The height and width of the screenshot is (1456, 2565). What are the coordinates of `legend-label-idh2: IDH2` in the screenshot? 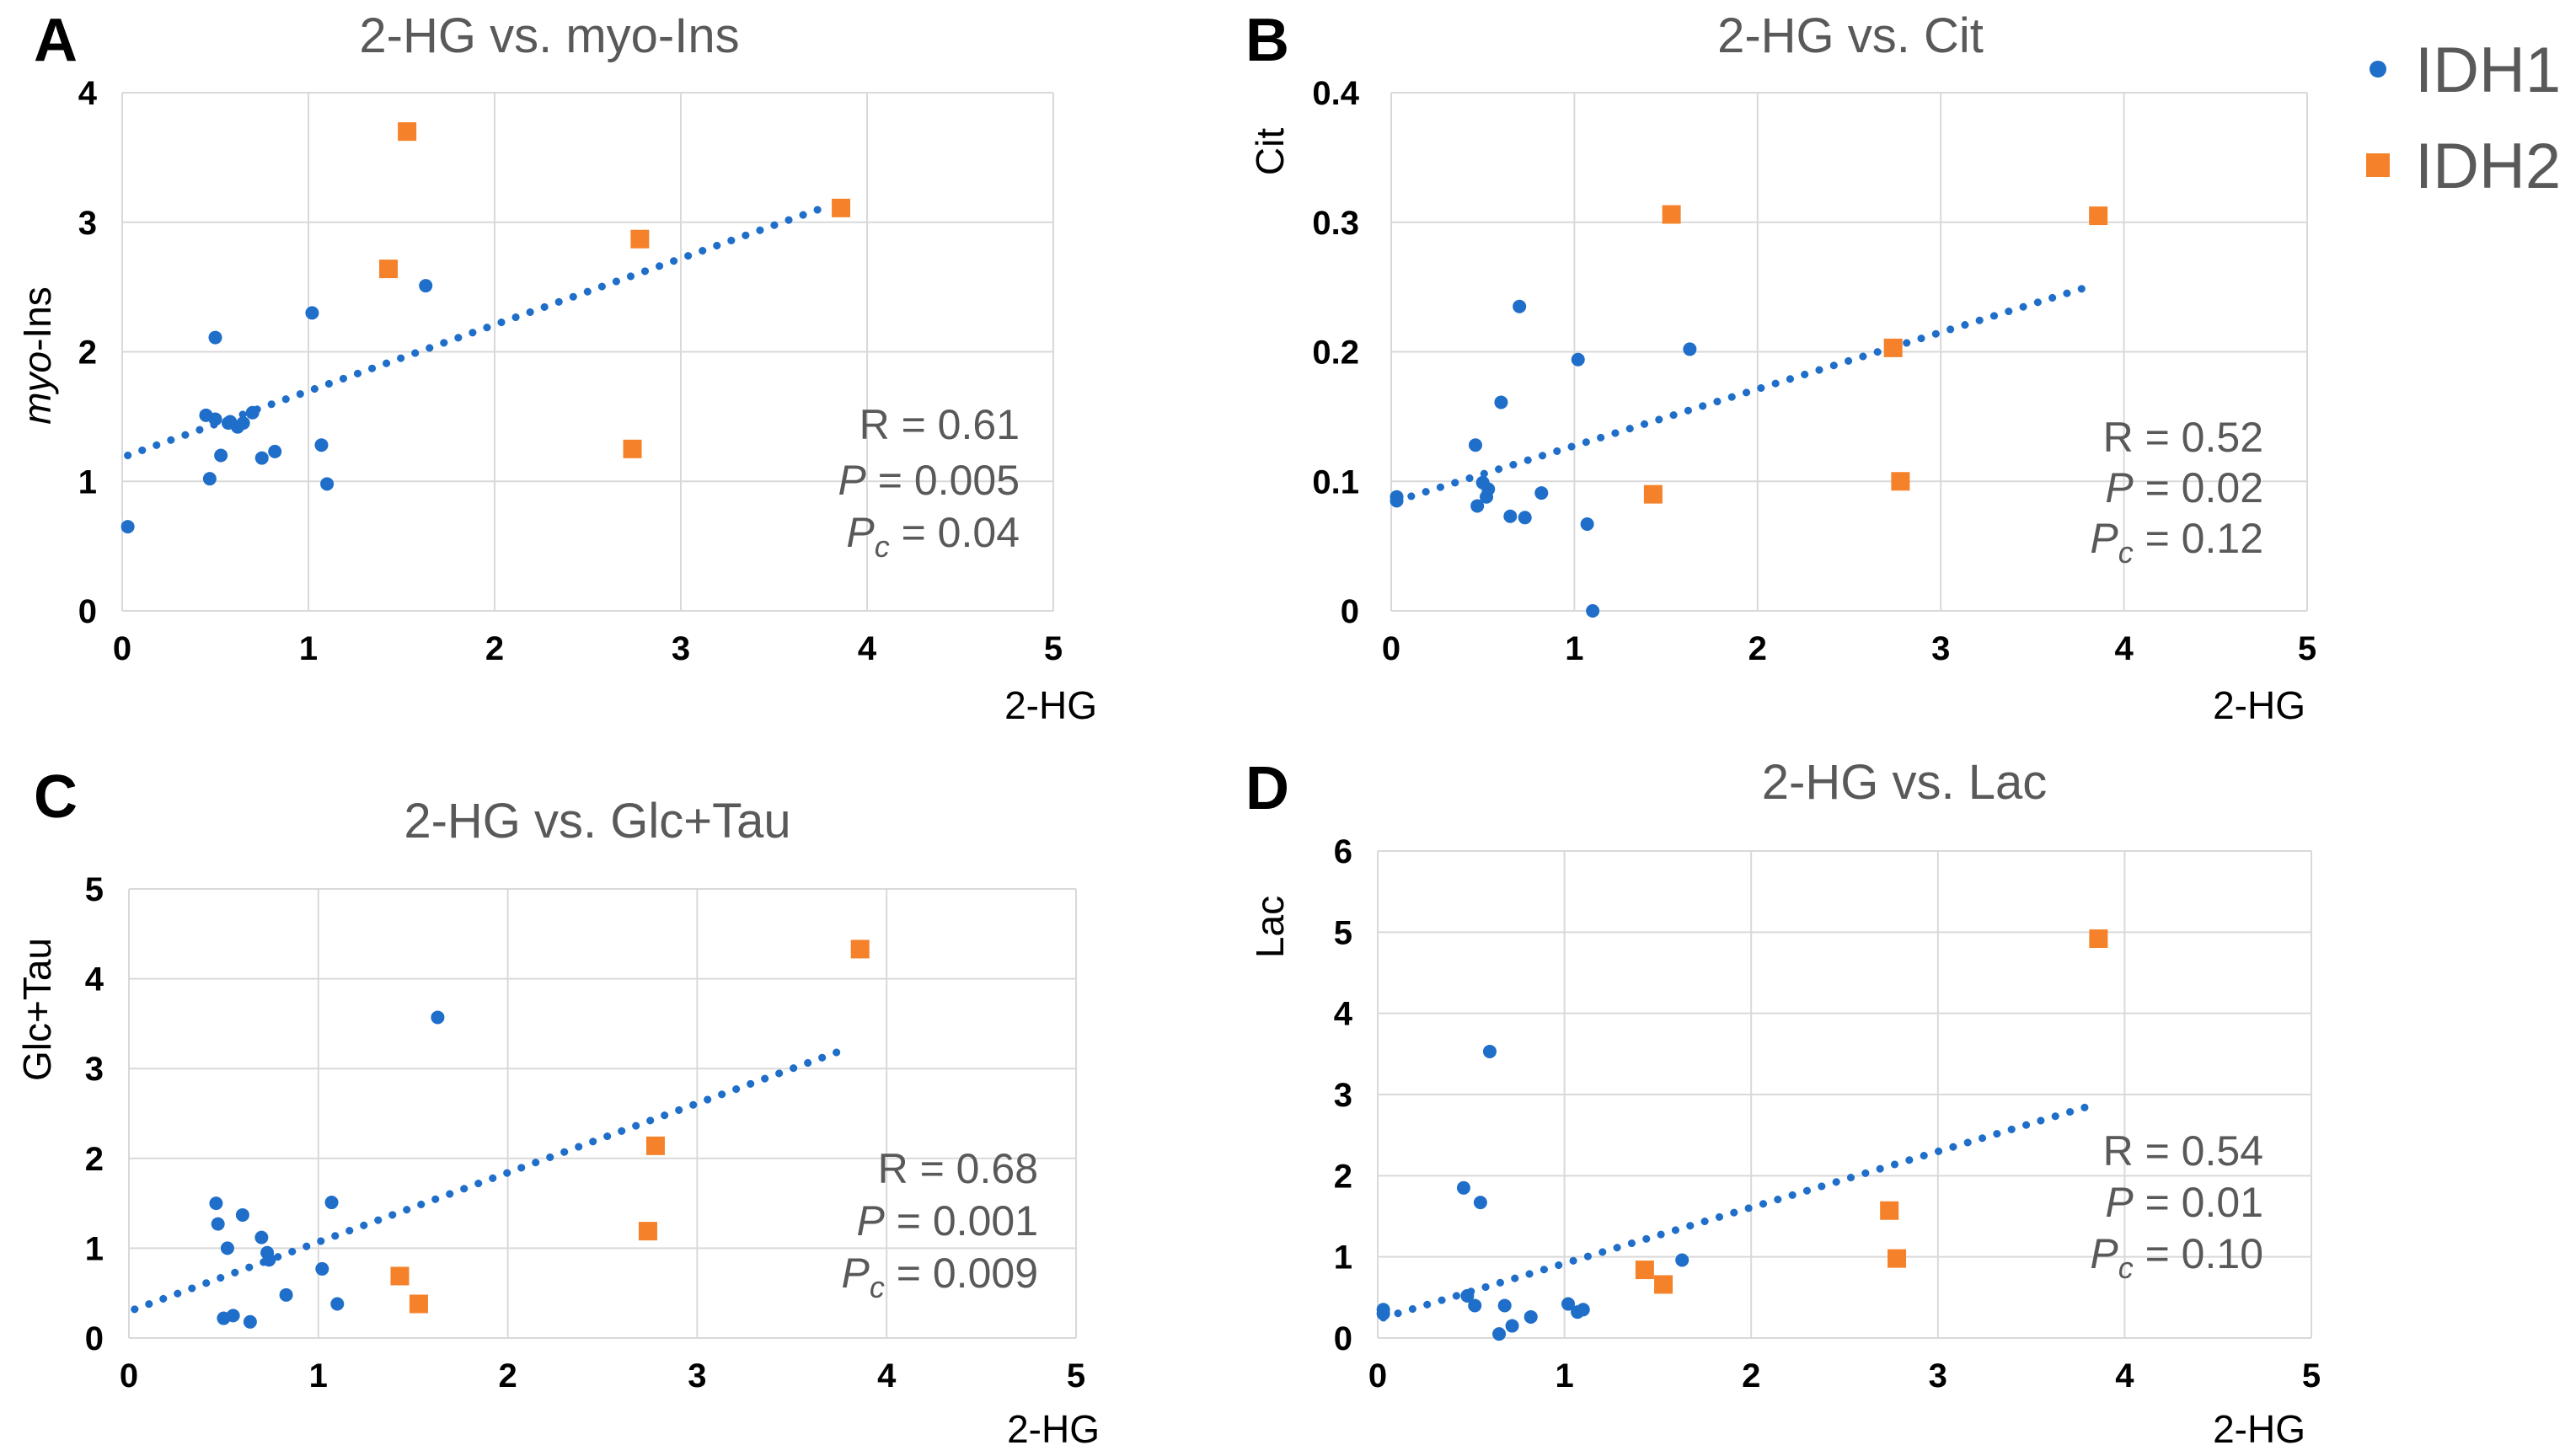 It's located at (2488, 166).